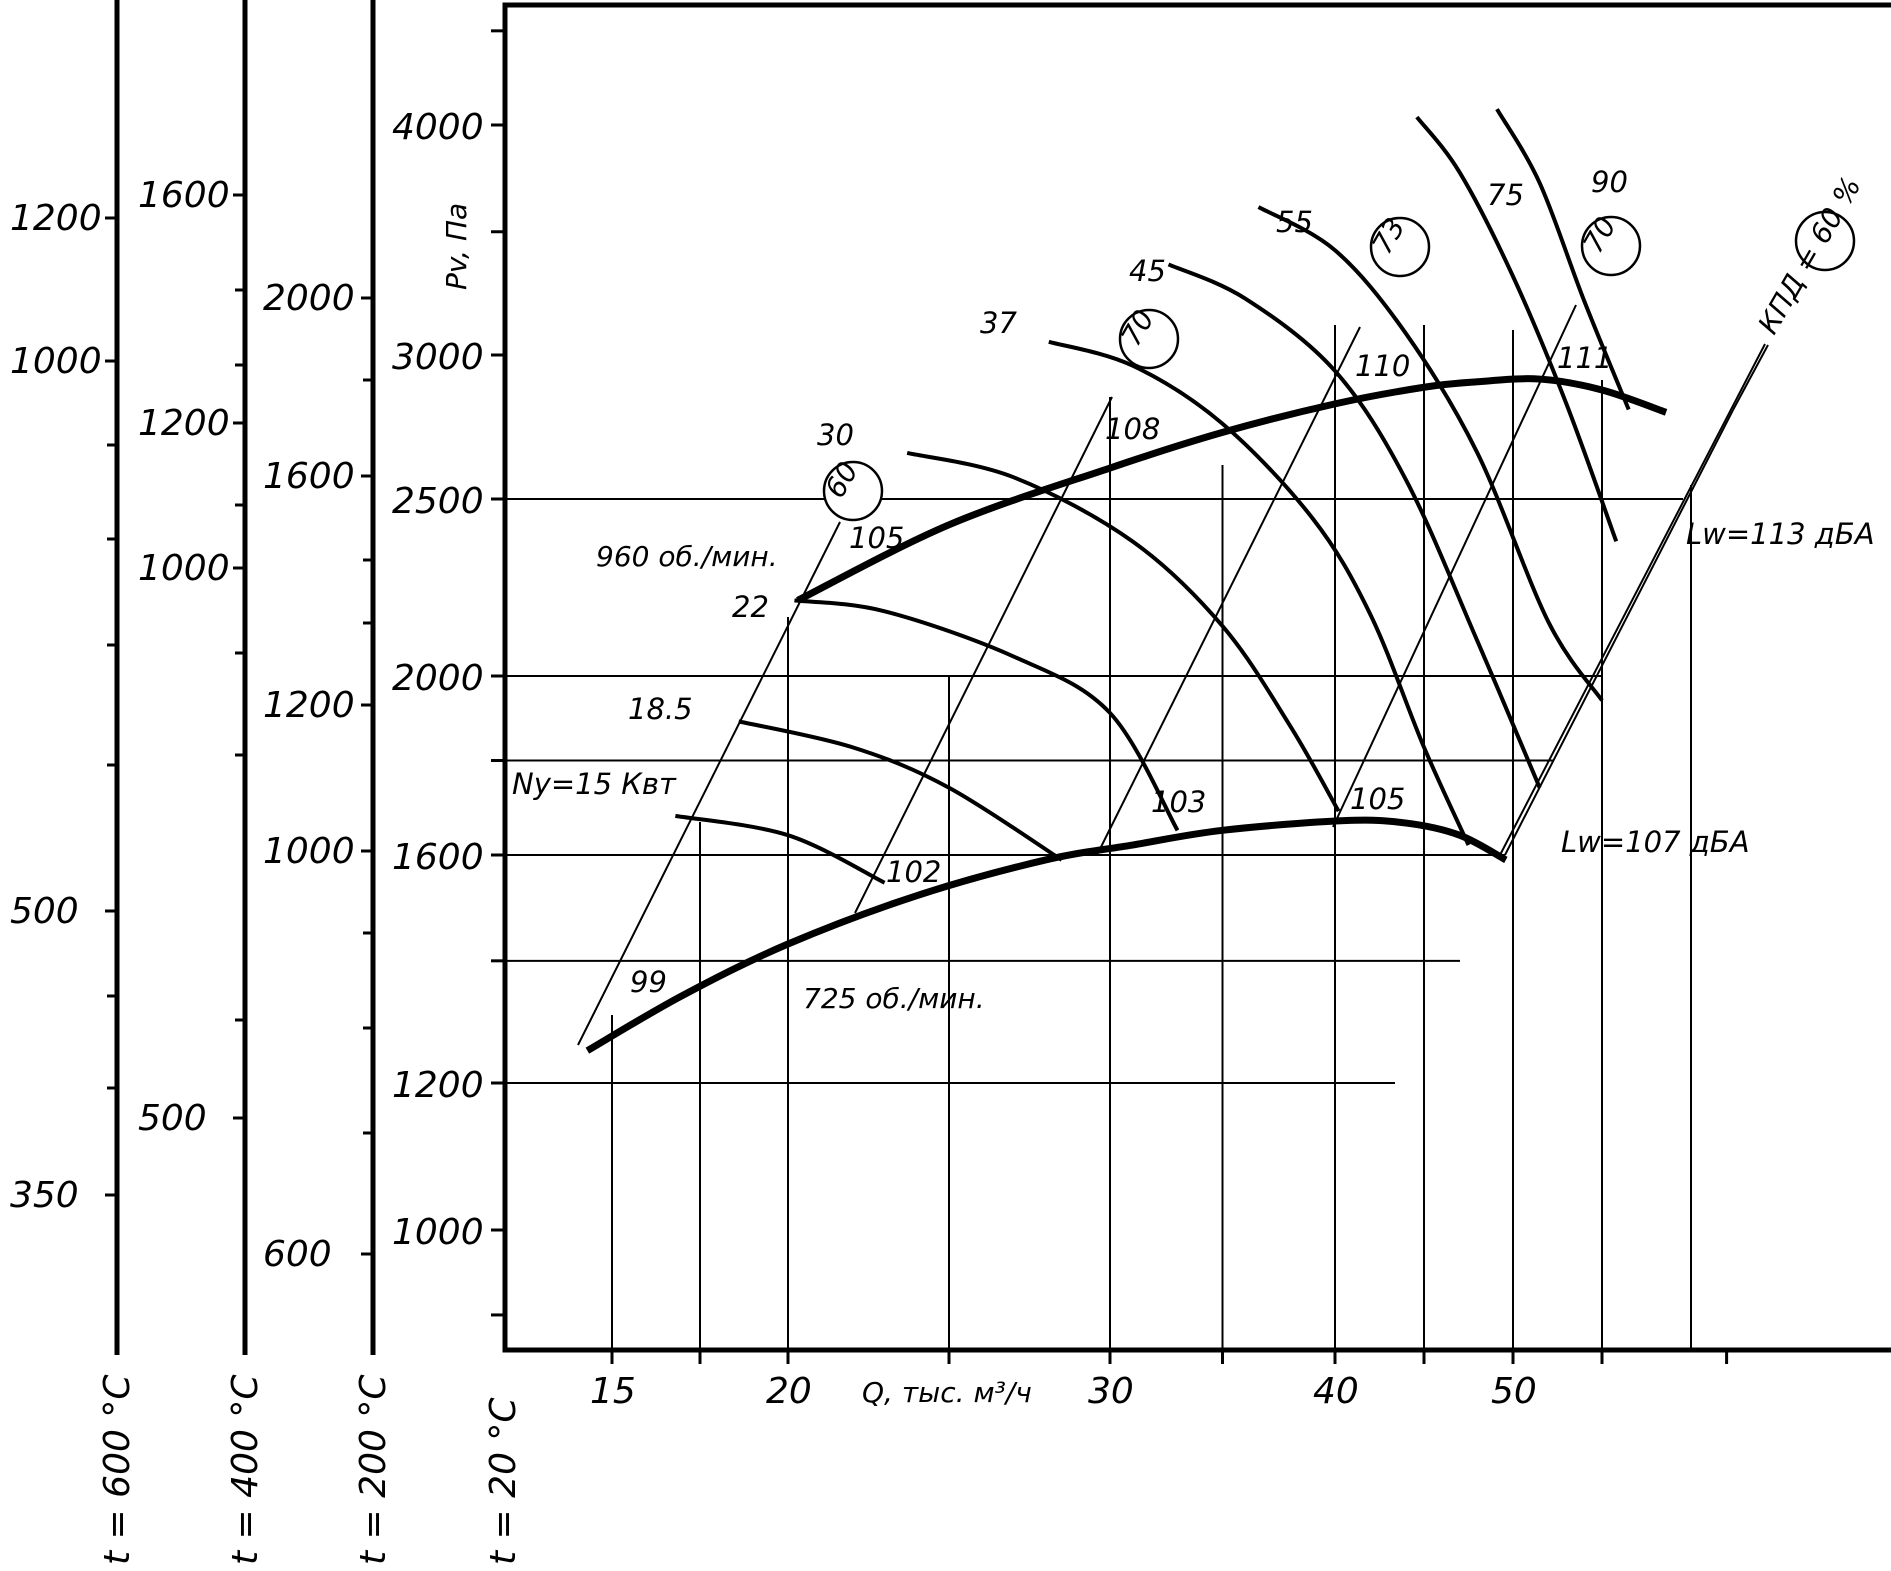 Image resolution: width=1891 pixels, height=1571 pixels. I want to click on x-tick-label: 15, so click(613, 1391).